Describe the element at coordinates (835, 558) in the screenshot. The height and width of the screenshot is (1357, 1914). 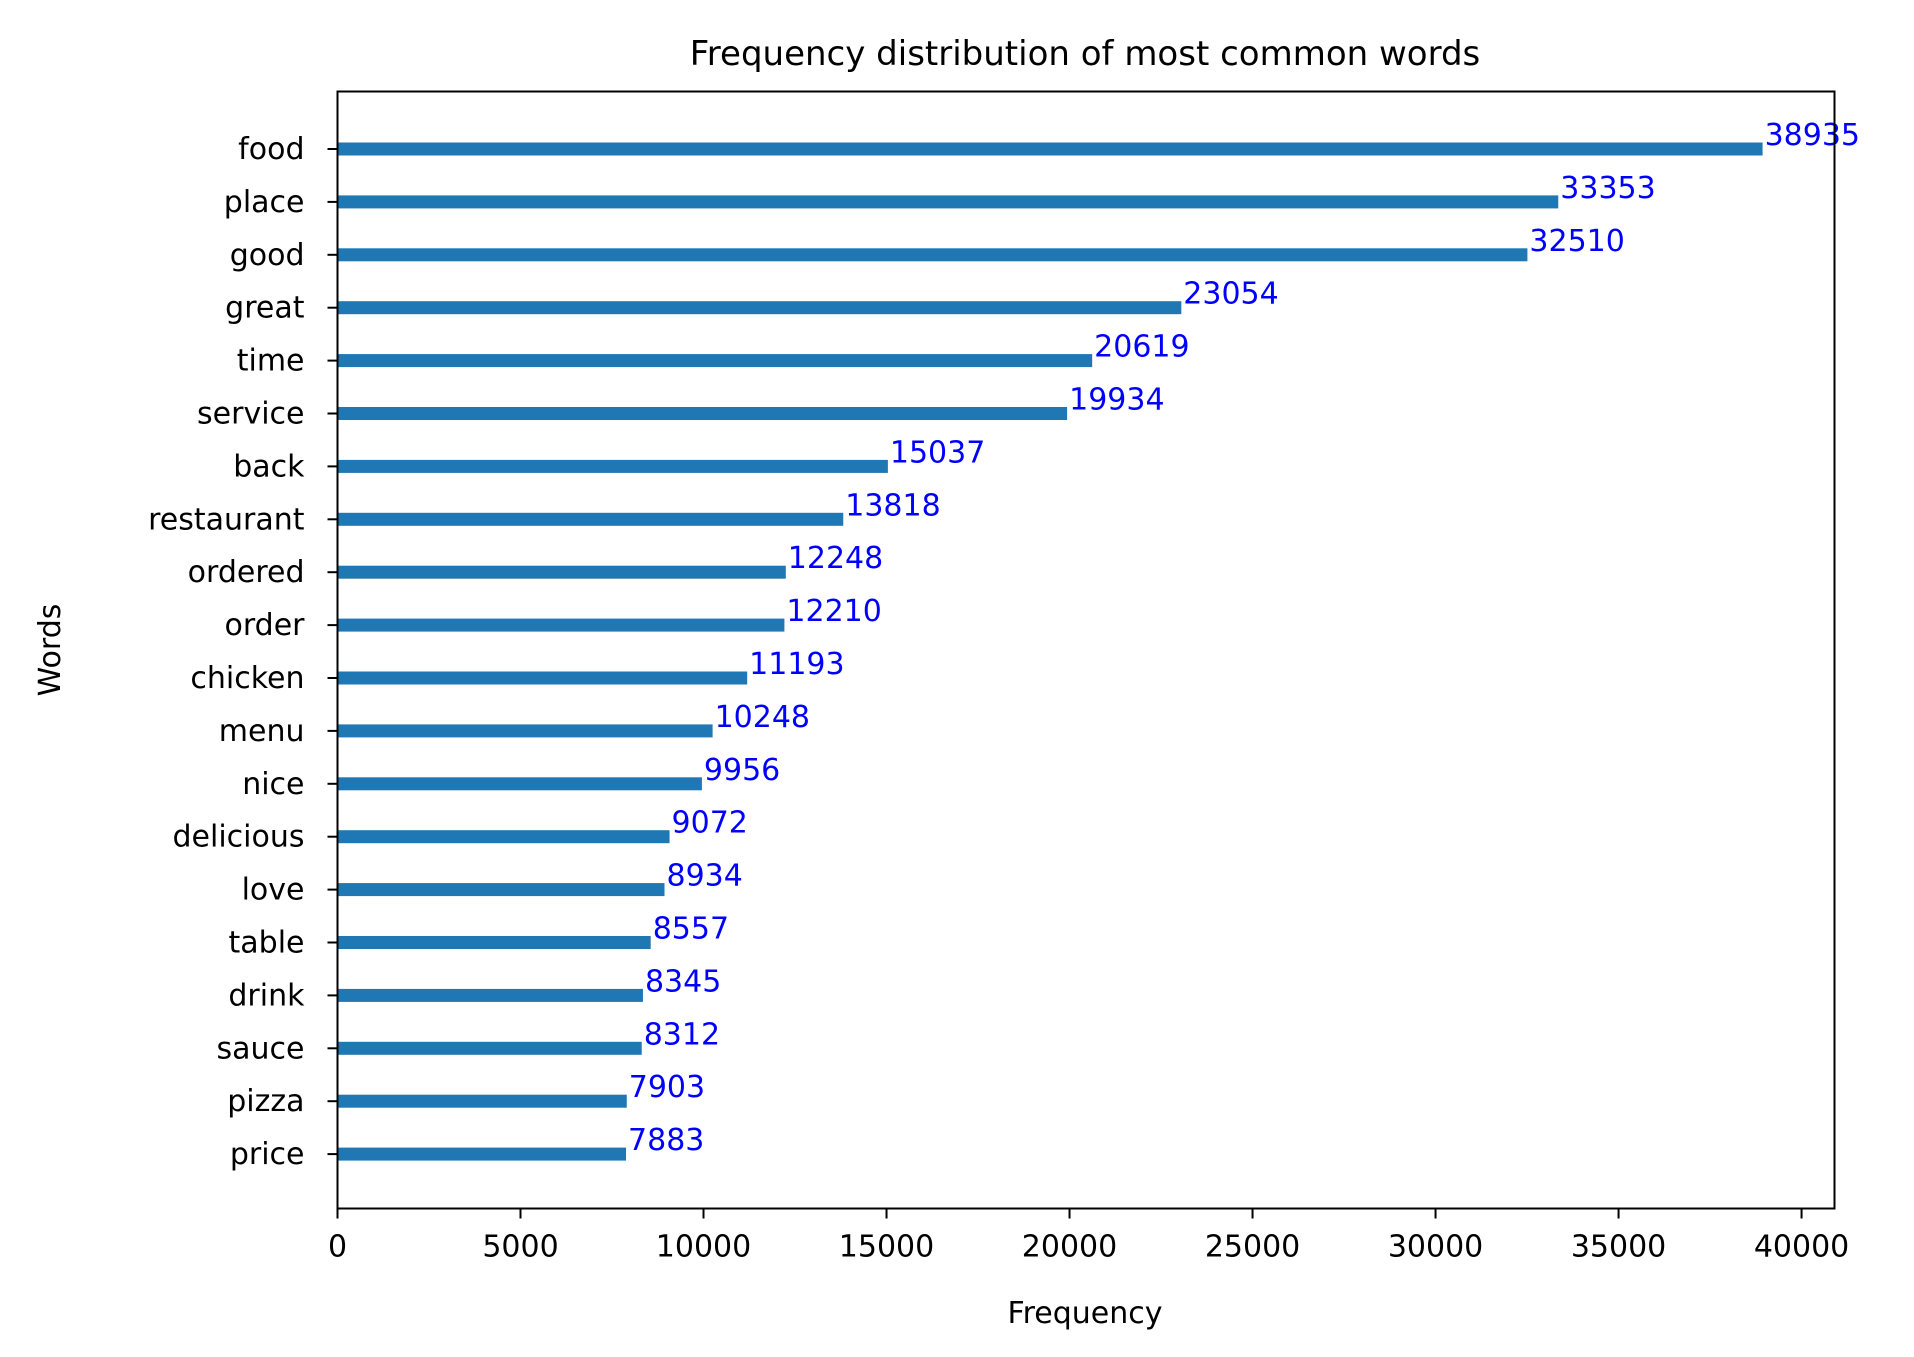
I see `data-label: 12248` at that location.